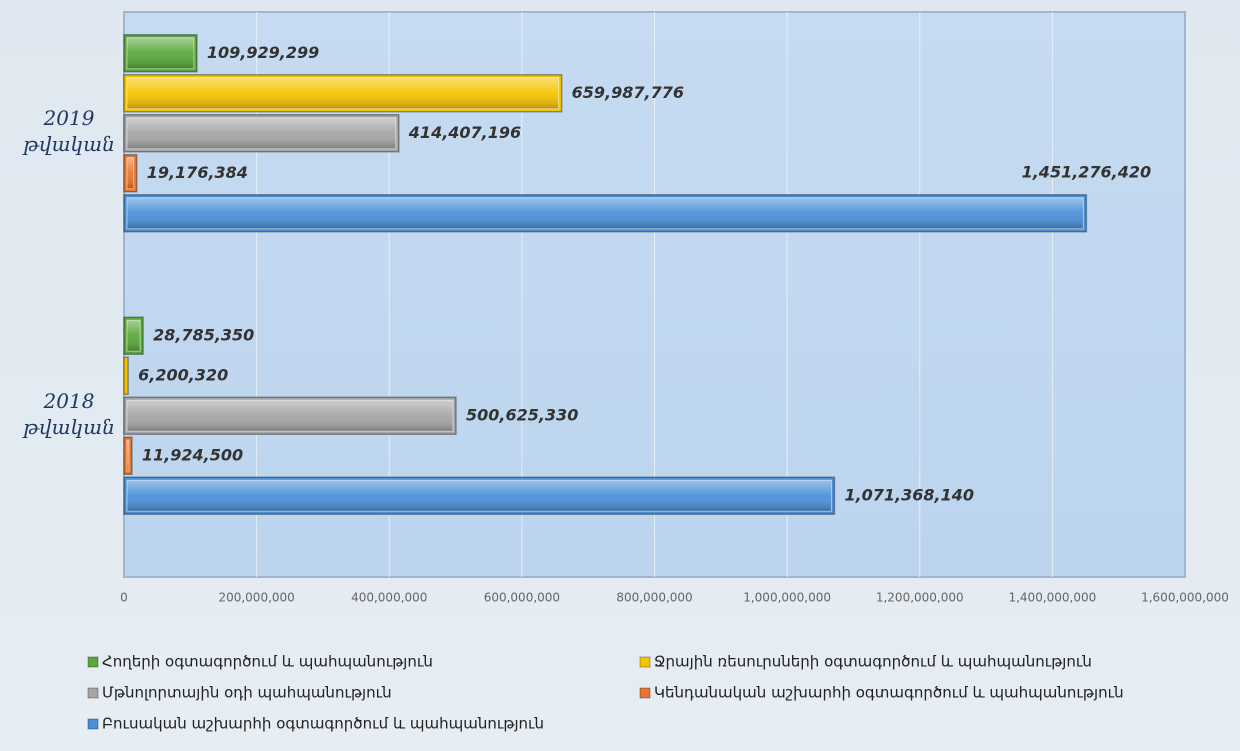 This screenshot has height=751, width=1240. I want to click on legend-label: Հողերի օգտագործում և պահպանություն, so click(267, 662).